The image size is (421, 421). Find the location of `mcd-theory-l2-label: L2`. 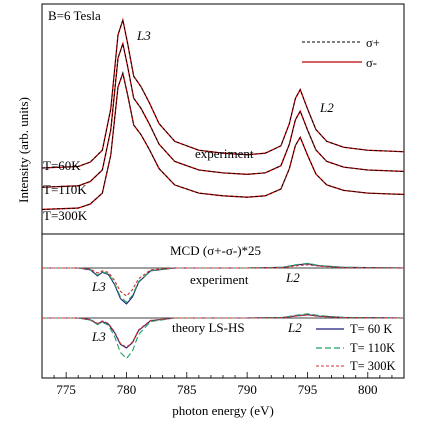

mcd-theory-l2-label: L2 is located at coordinates (294, 327).